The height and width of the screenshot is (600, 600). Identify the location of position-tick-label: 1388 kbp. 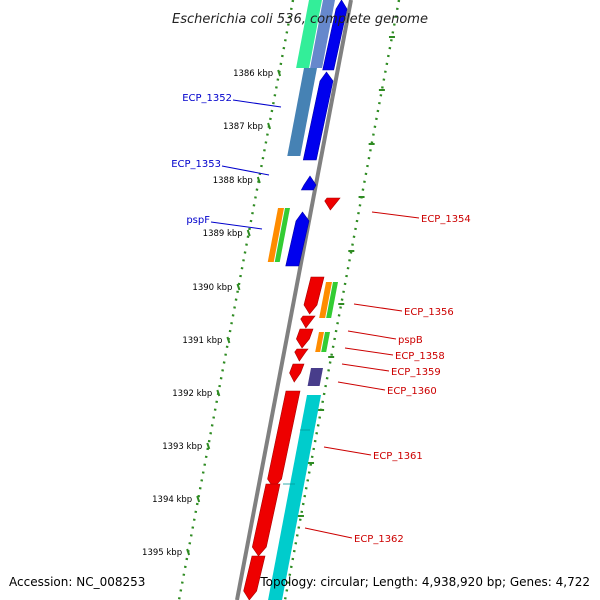
(233, 181).